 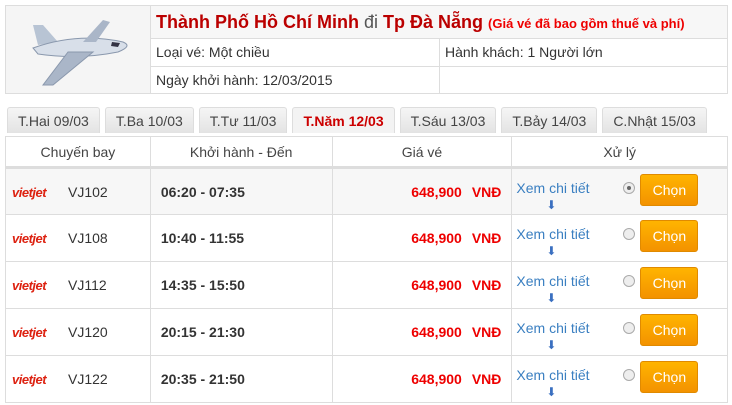 I want to click on connector: đi, so click(x=370, y=22).